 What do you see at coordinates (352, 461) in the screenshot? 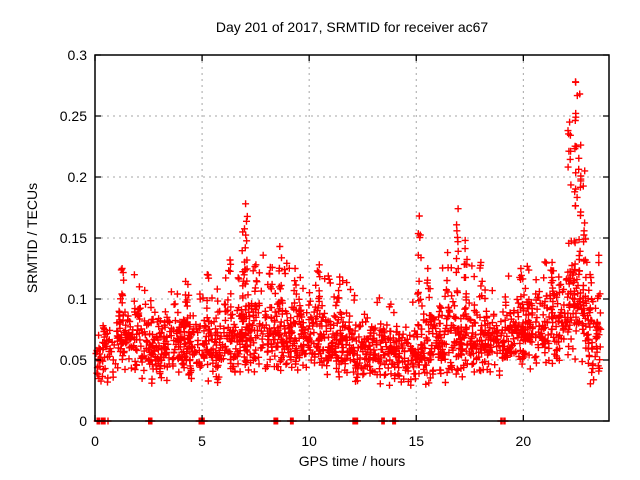
I see `x-axis-label: GPS time / hours` at bounding box center [352, 461].